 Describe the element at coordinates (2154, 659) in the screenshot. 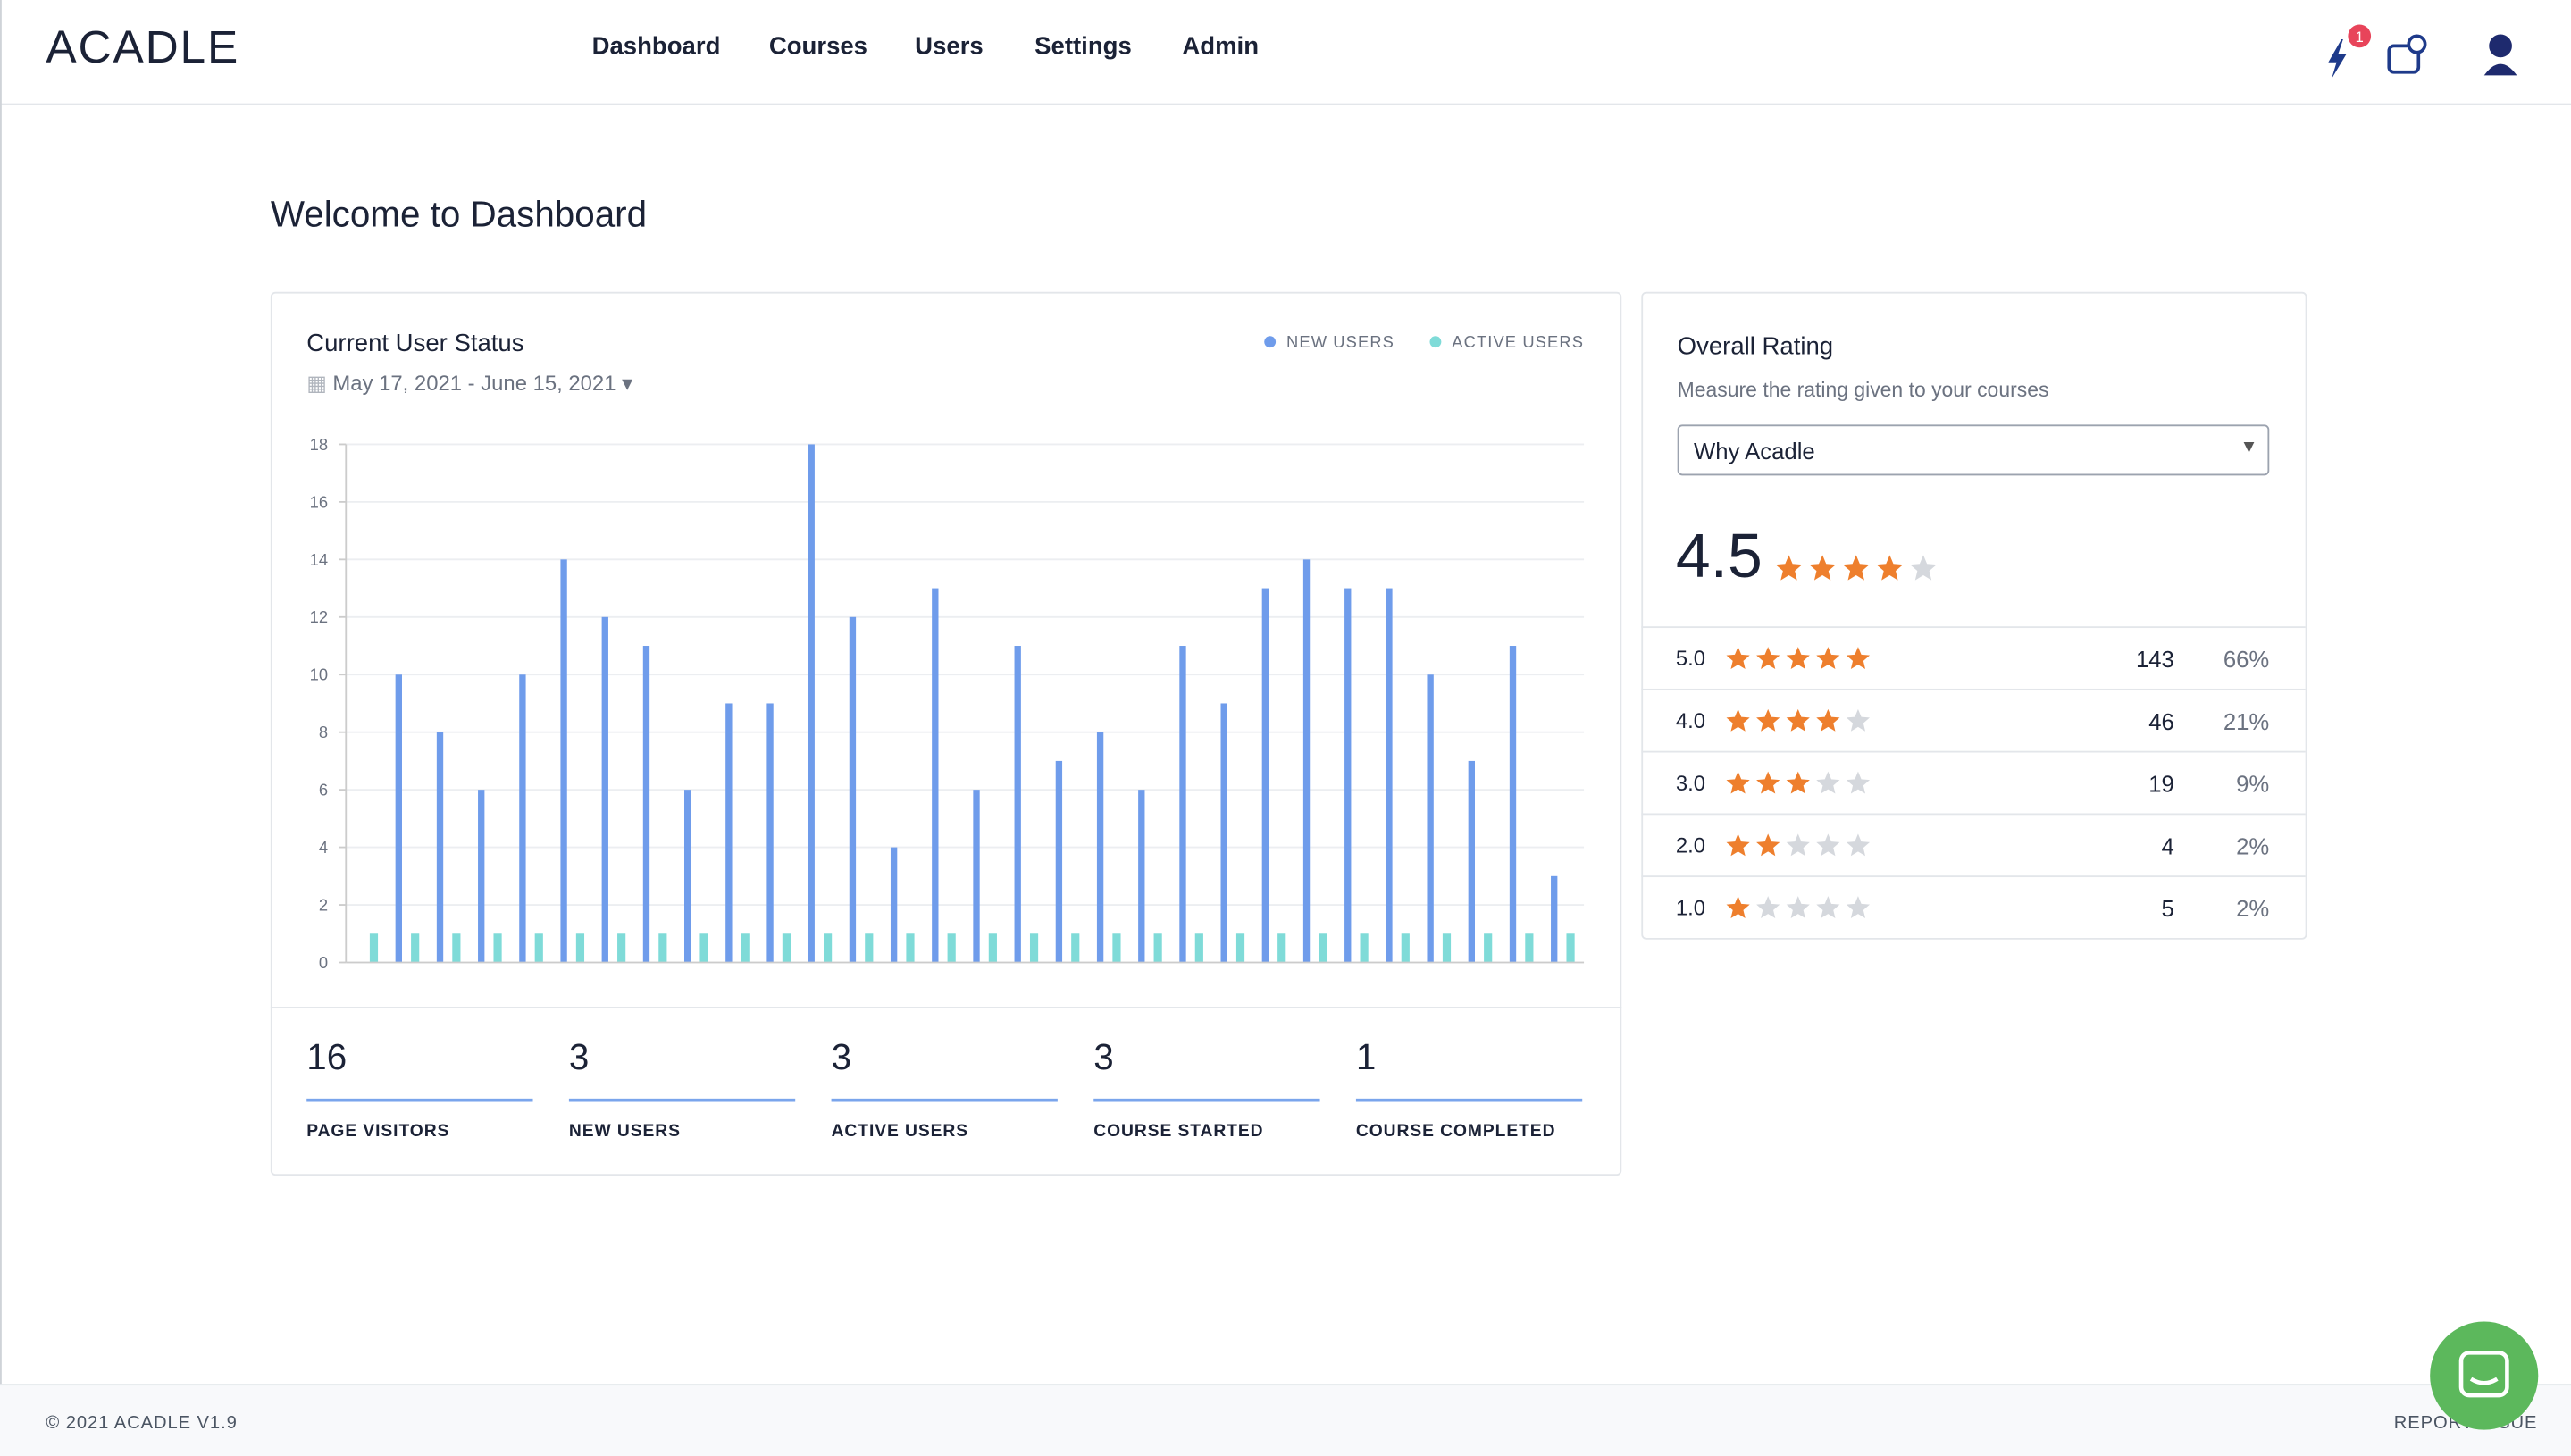

I see `rating-count: 143` at that location.